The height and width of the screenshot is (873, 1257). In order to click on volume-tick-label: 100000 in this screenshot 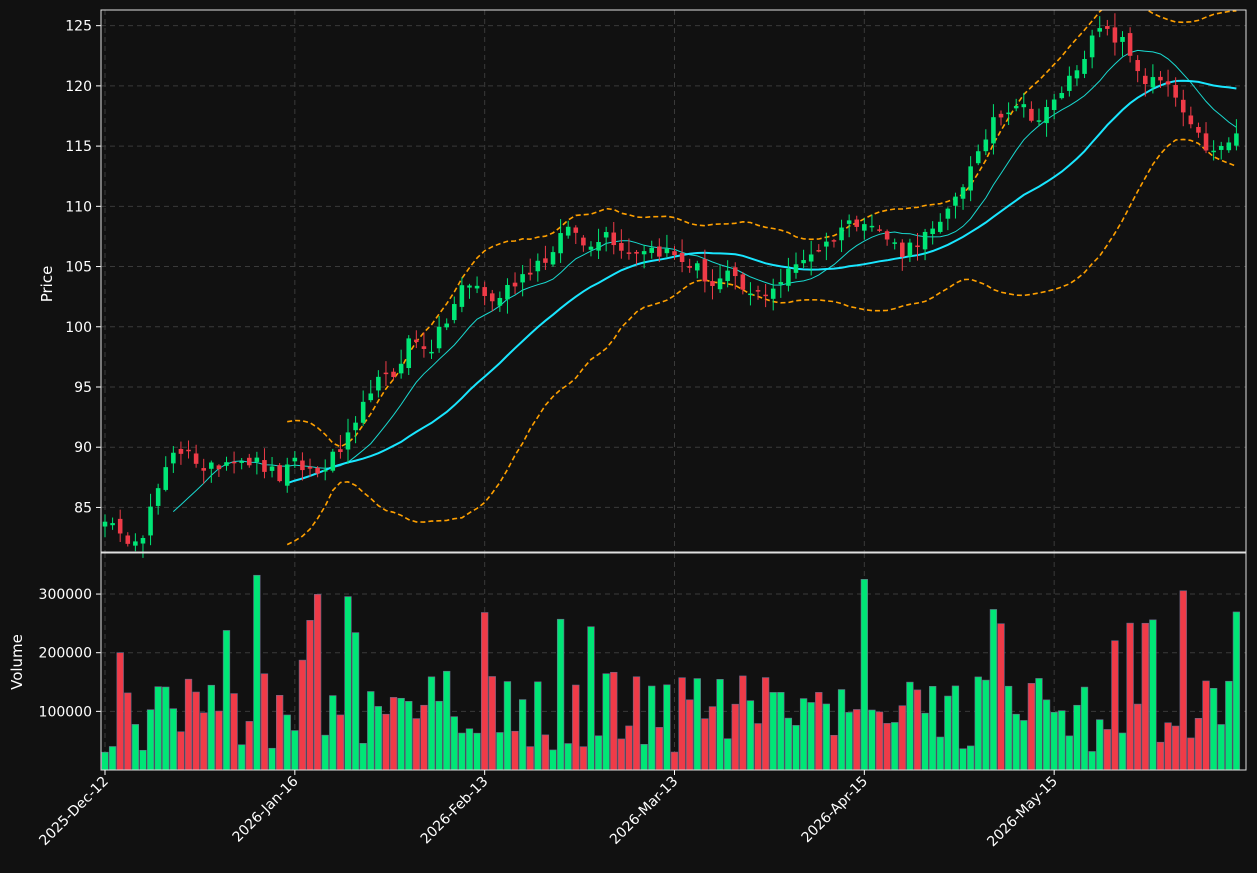, I will do `click(65, 712)`.